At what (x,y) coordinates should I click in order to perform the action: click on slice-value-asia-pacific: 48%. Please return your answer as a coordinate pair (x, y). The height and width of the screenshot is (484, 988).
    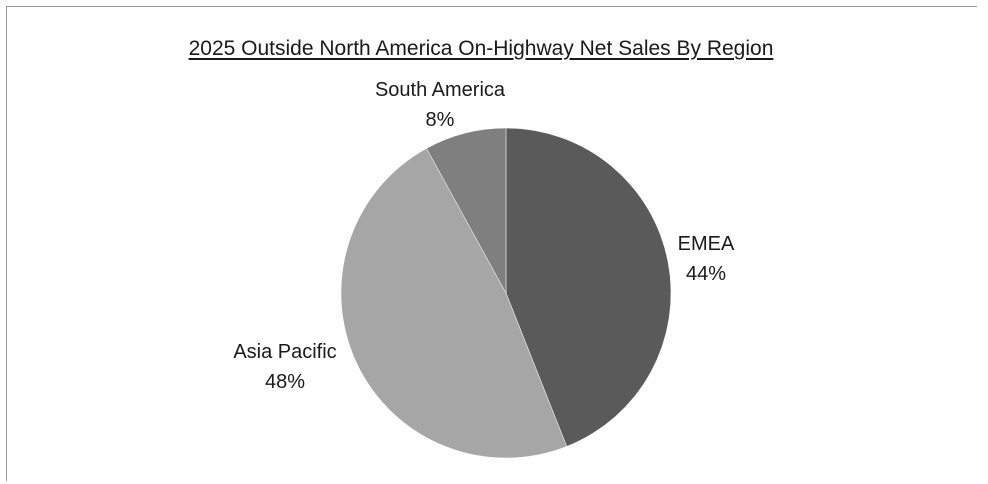
    Looking at the image, I should click on (285, 382).